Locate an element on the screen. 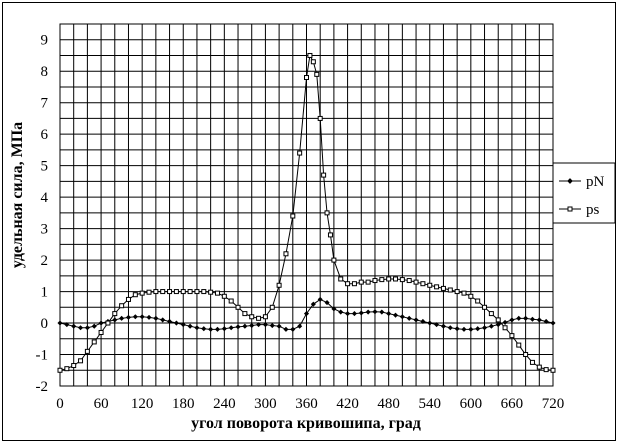 The image size is (620, 445). y-tick-label: 2 is located at coordinates (45, 261).